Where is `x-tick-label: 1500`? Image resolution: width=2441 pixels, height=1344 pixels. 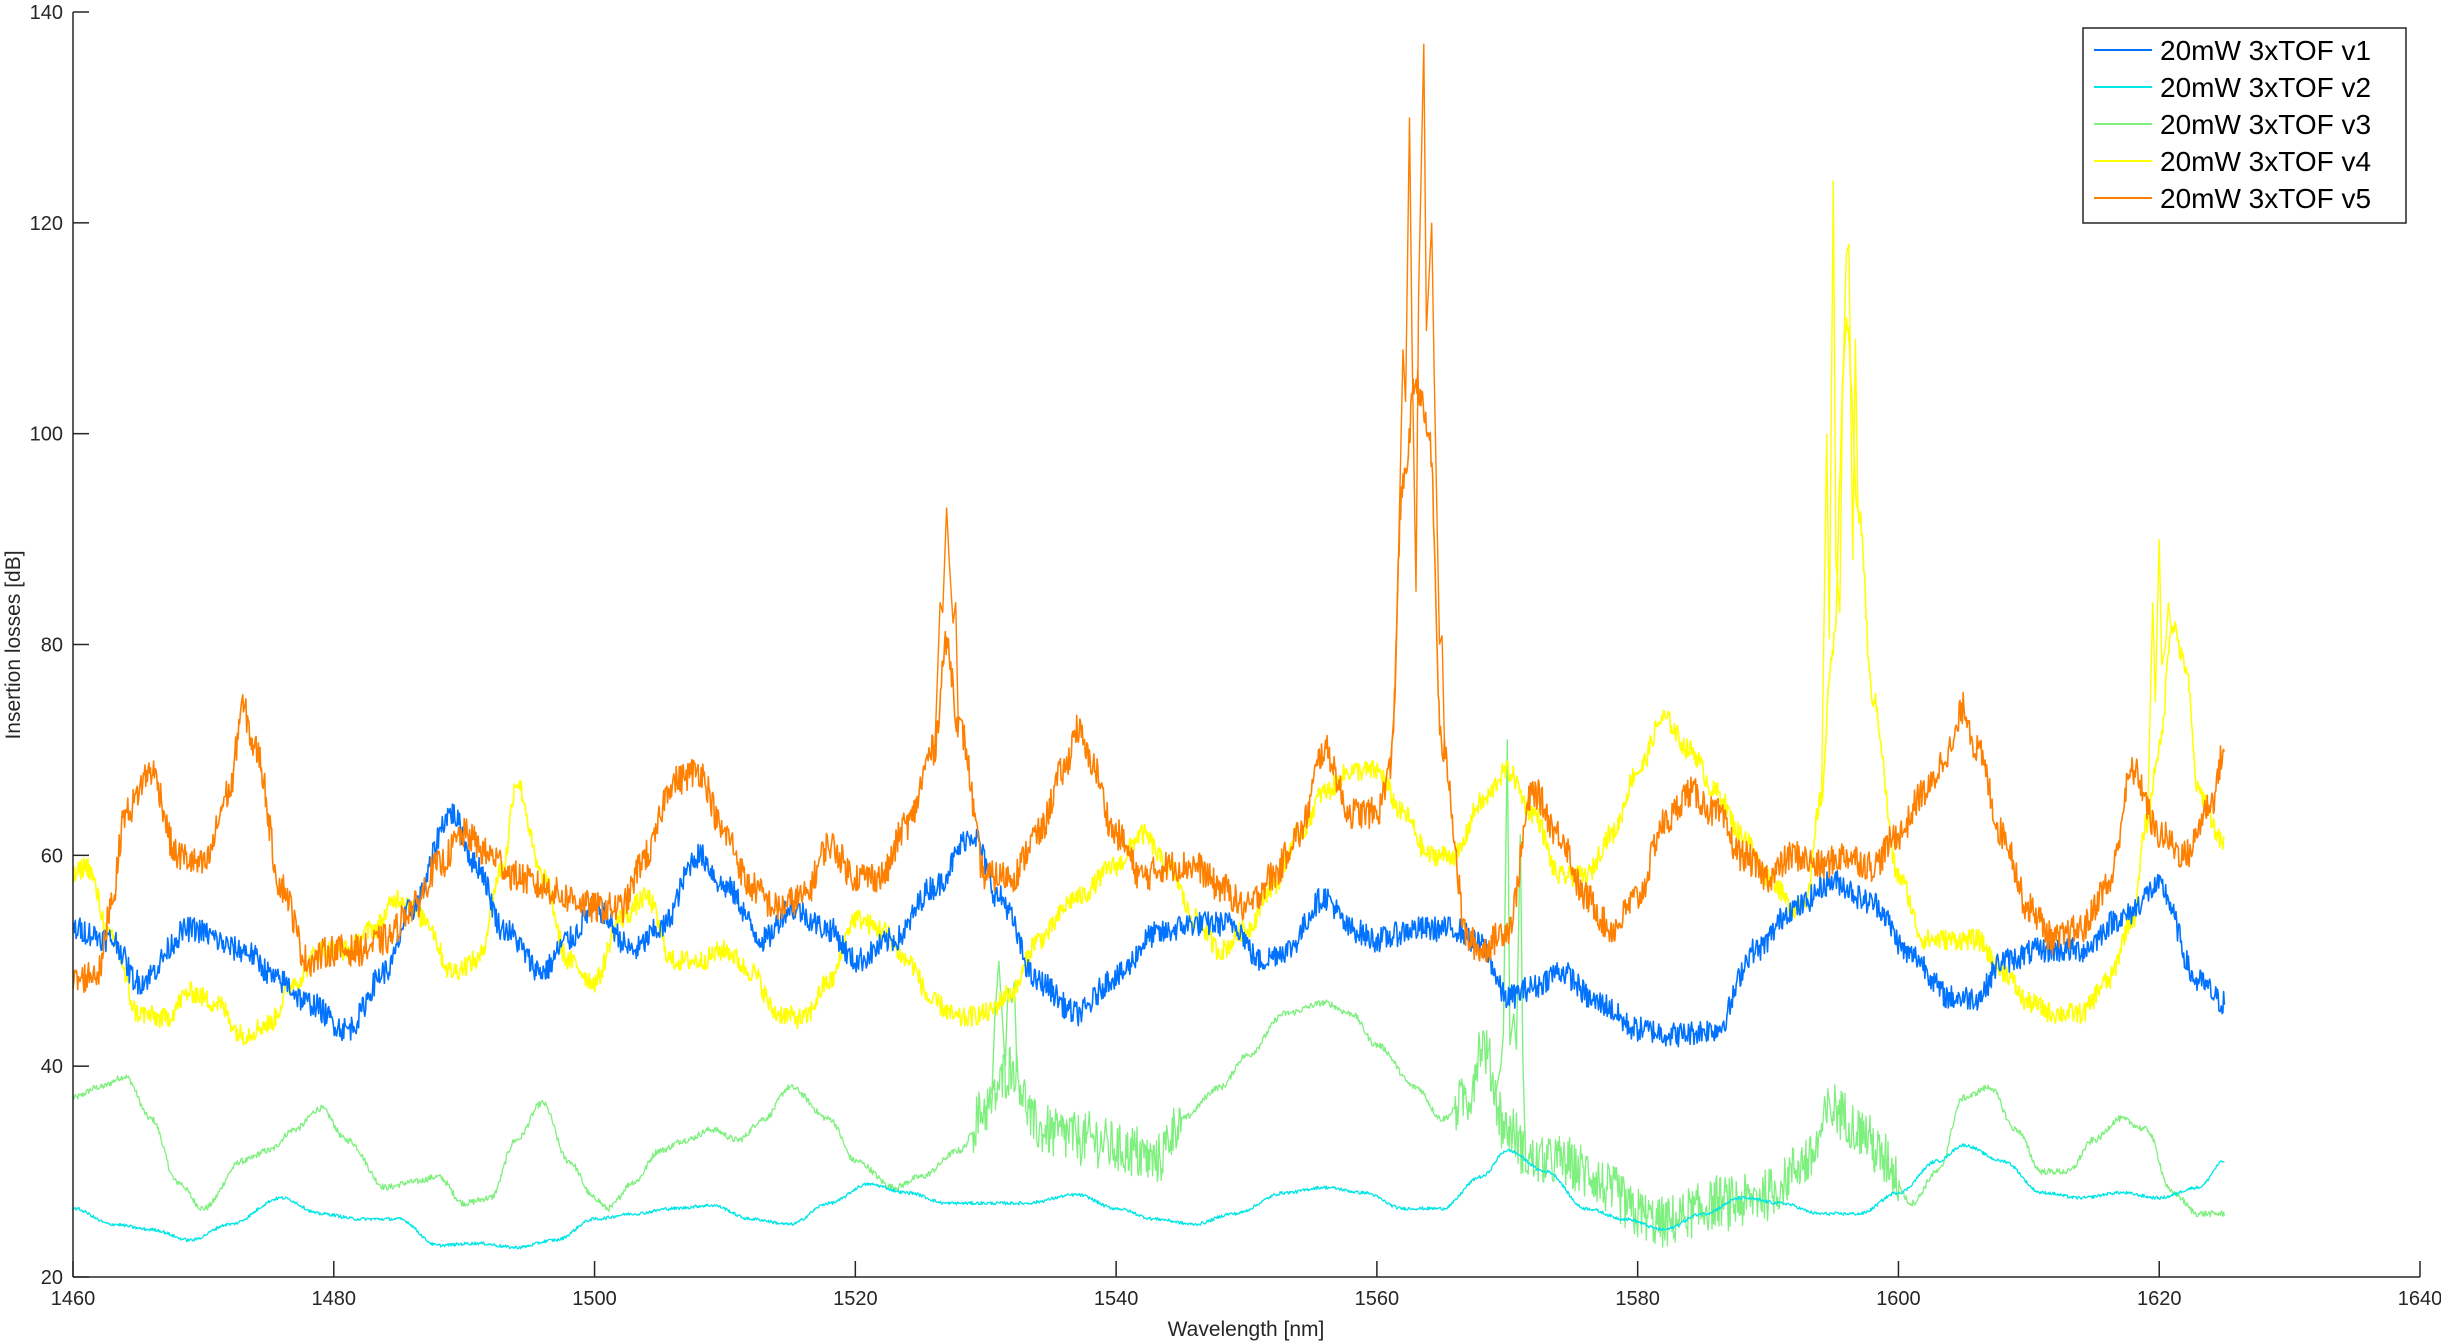 x-tick-label: 1500 is located at coordinates (594, 1299).